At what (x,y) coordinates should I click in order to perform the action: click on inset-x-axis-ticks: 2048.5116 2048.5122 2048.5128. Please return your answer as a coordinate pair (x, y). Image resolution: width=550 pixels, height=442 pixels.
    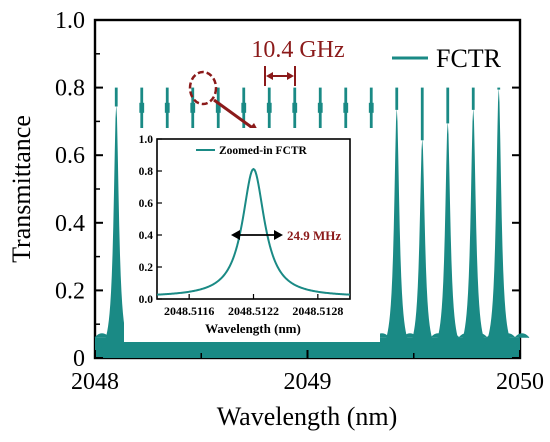
    Looking at the image, I should click on (253, 306).